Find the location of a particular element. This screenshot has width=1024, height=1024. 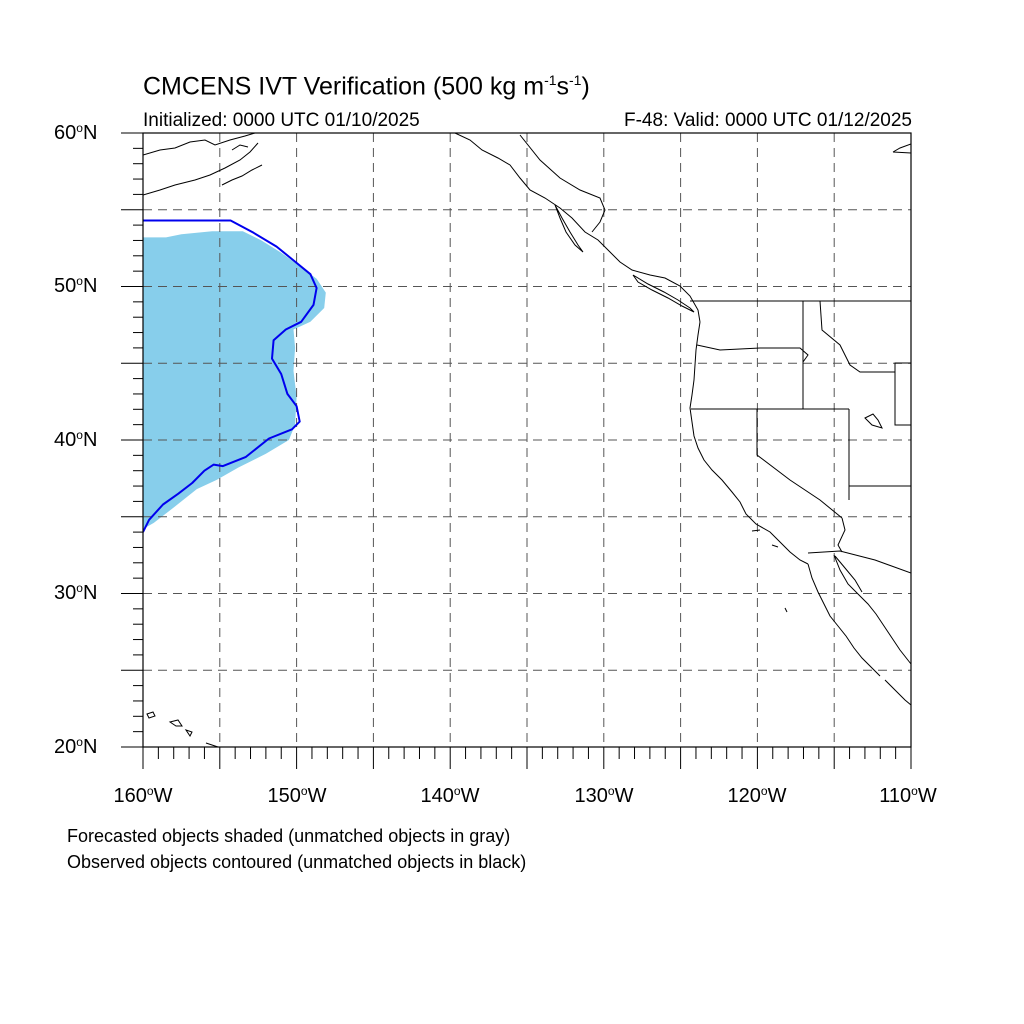

lat-label-60: 60oN is located at coordinates (76, 132).